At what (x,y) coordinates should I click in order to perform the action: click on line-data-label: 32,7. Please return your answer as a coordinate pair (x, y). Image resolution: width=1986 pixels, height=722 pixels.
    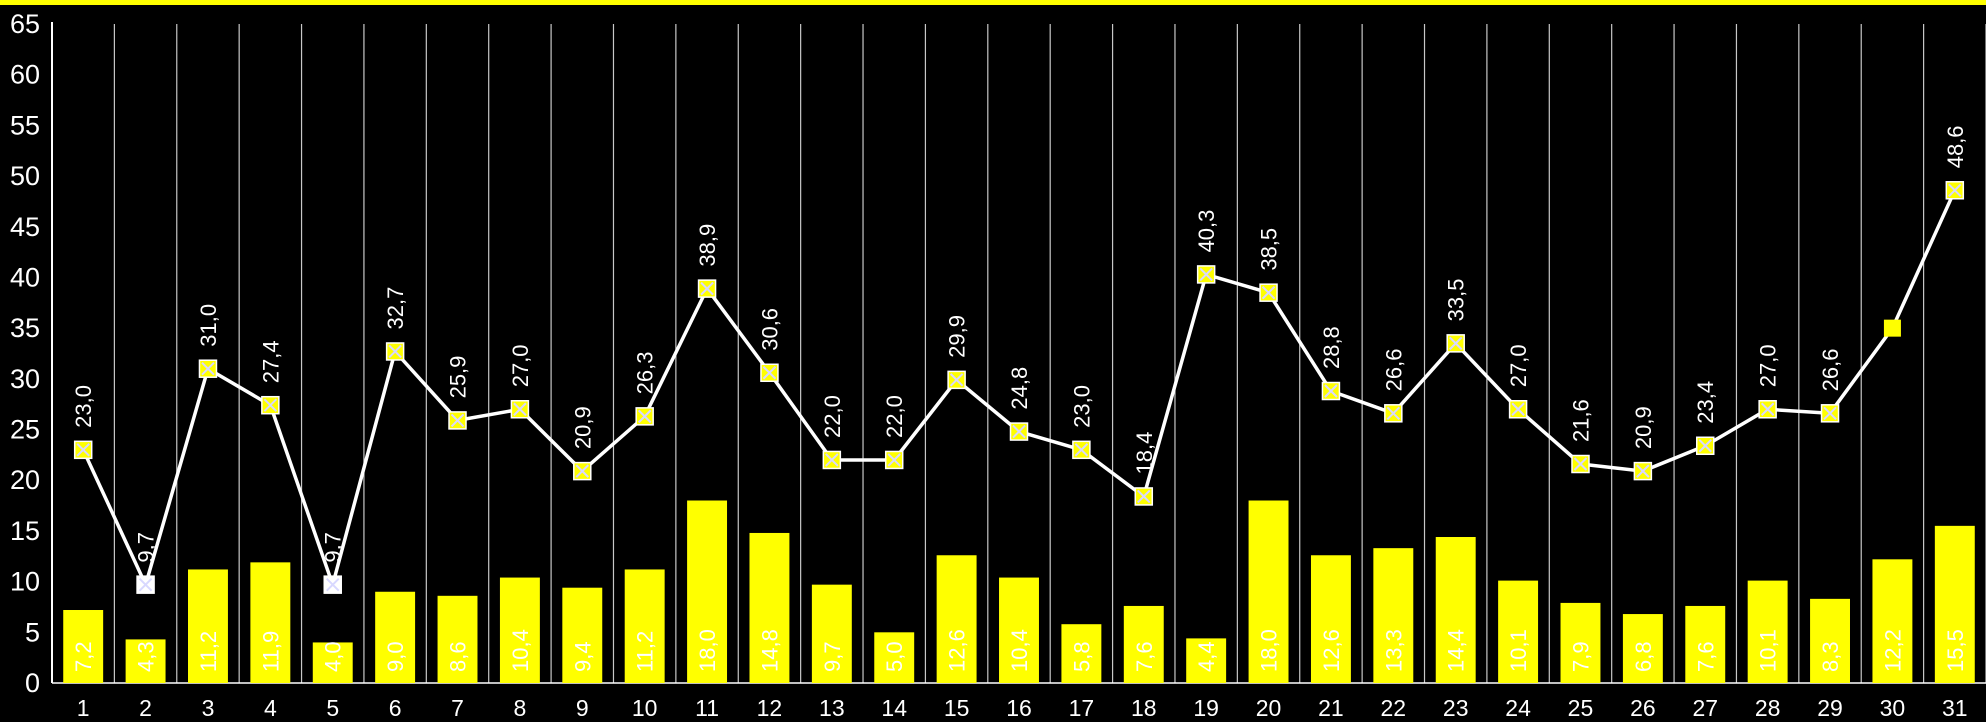
    Looking at the image, I should click on (395, 308).